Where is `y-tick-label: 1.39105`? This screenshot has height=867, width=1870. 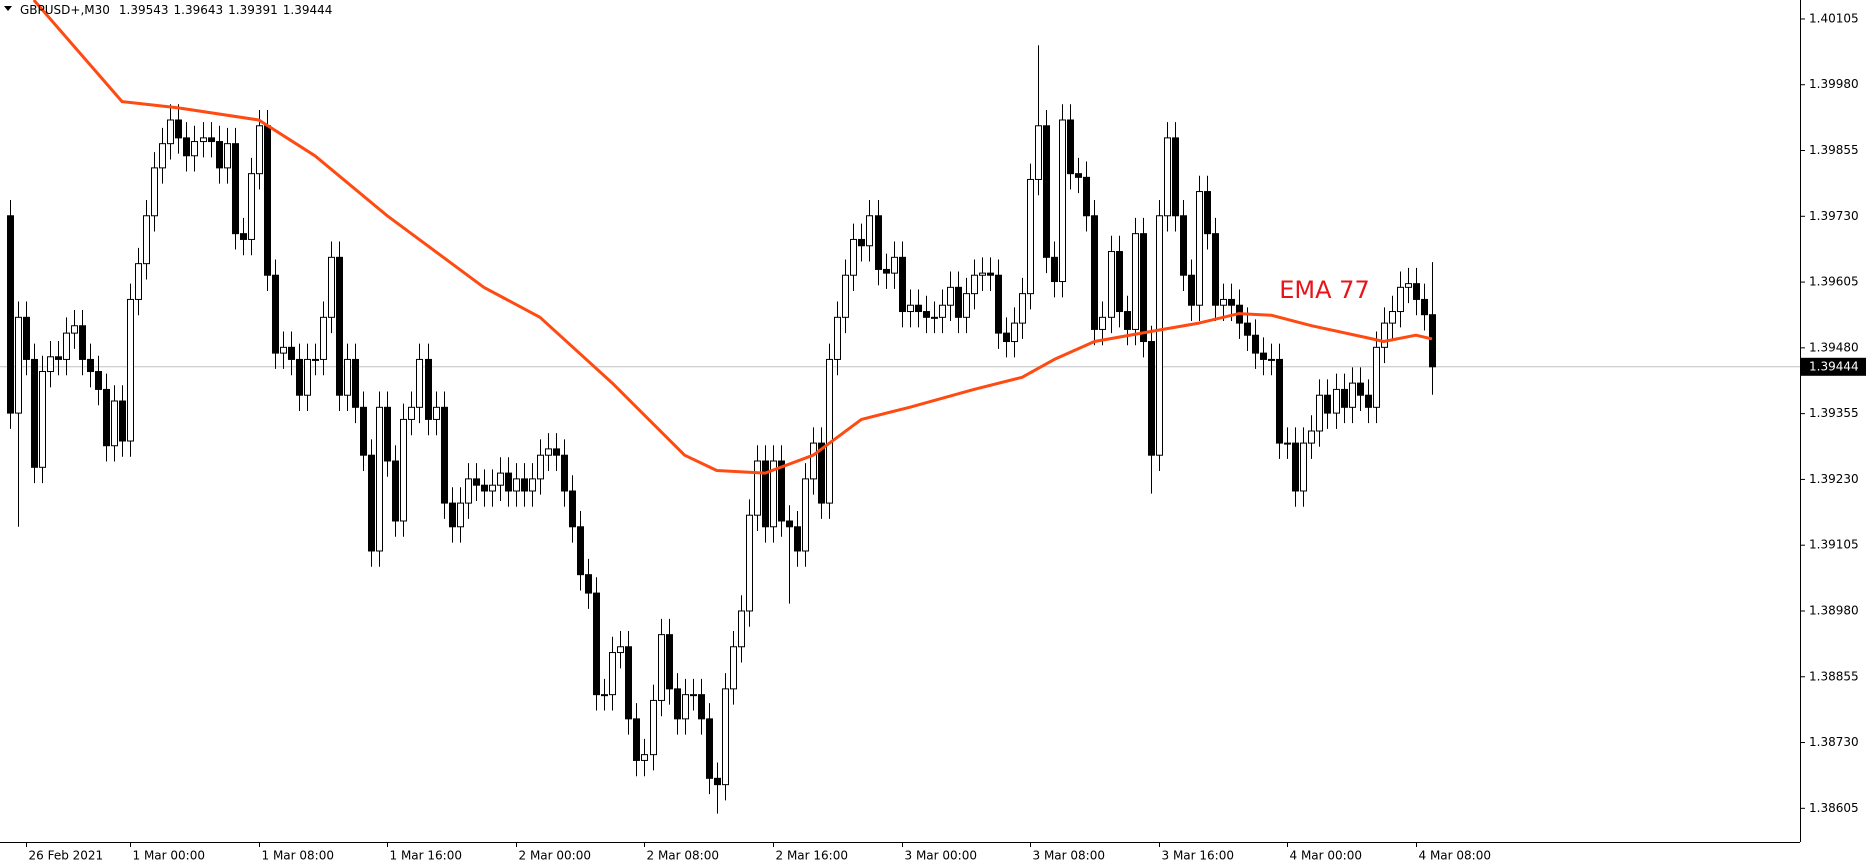 y-tick-label: 1.39105 is located at coordinates (1834, 545).